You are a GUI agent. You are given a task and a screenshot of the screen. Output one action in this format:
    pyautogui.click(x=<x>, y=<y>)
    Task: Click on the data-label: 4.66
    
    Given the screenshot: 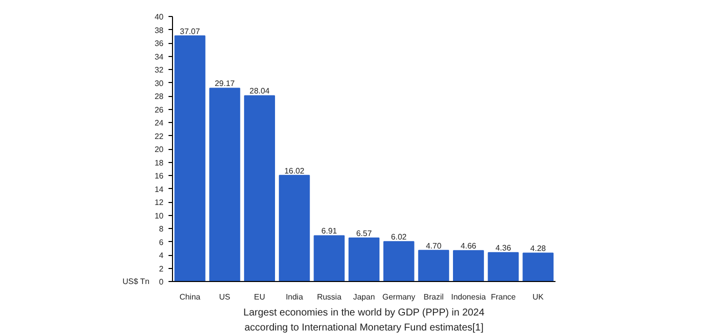 What is the action you would take?
    pyautogui.click(x=468, y=246)
    